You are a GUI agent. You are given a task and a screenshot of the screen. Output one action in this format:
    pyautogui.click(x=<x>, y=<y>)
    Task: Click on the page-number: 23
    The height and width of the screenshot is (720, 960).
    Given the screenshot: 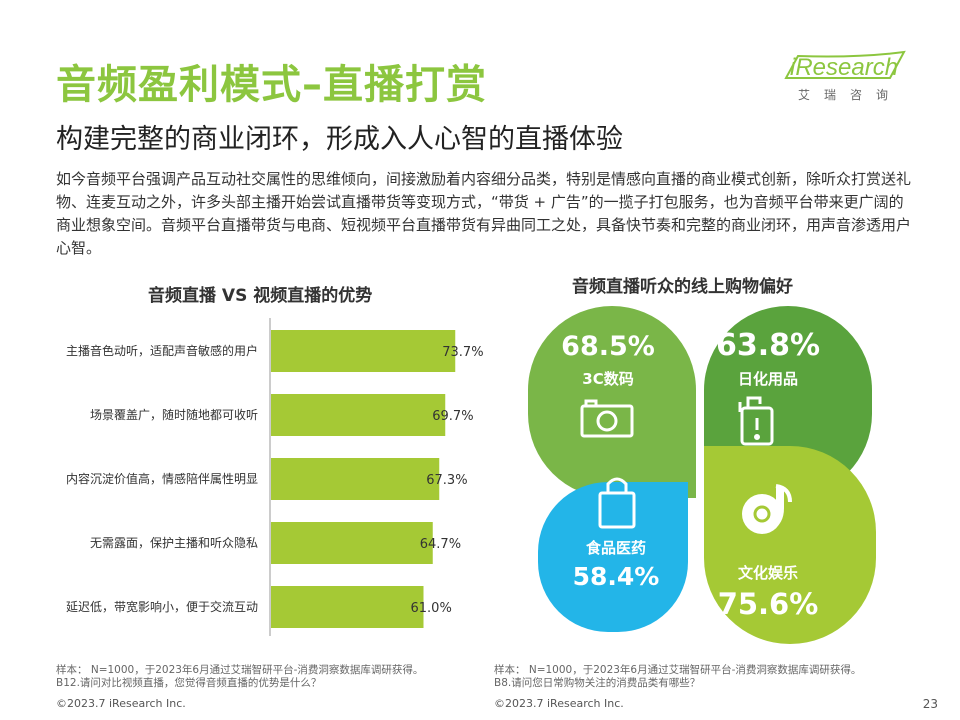 What is the action you would take?
    pyautogui.click(x=930, y=704)
    